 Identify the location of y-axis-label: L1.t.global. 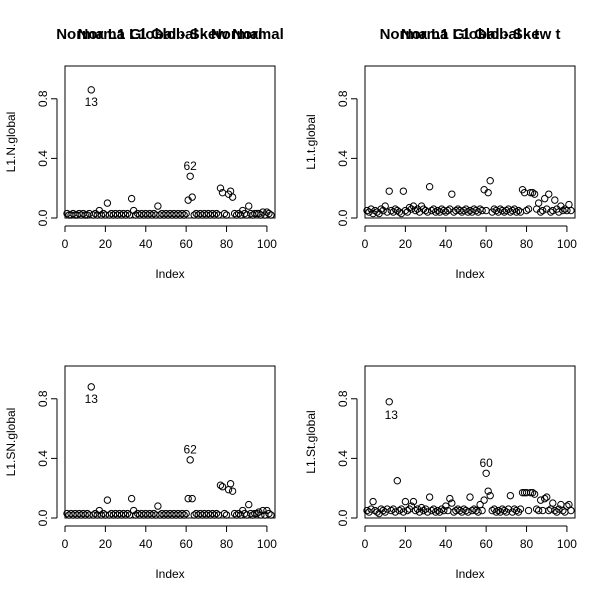
(311, 141).